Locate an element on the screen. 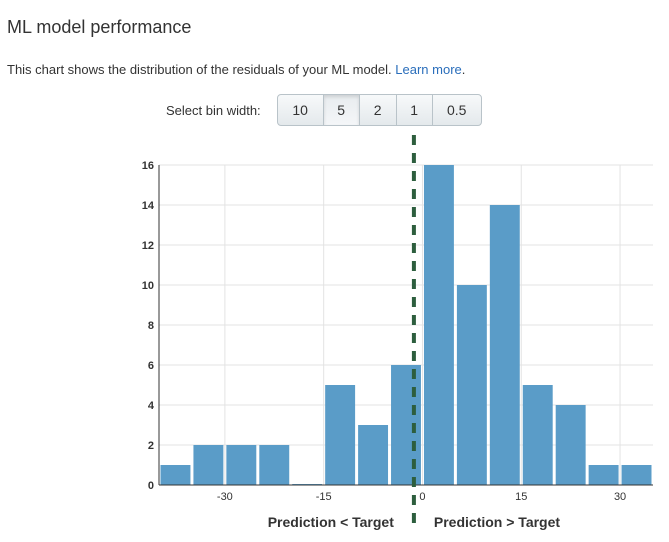  bin-width-10-button: 10 is located at coordinates (300, 110).